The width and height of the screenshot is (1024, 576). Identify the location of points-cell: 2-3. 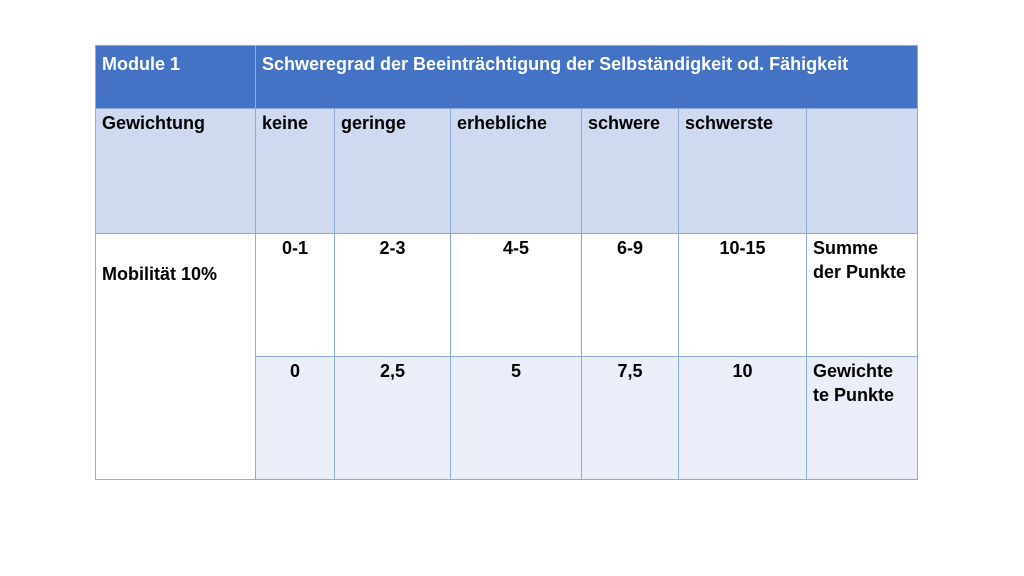
(392, 295).